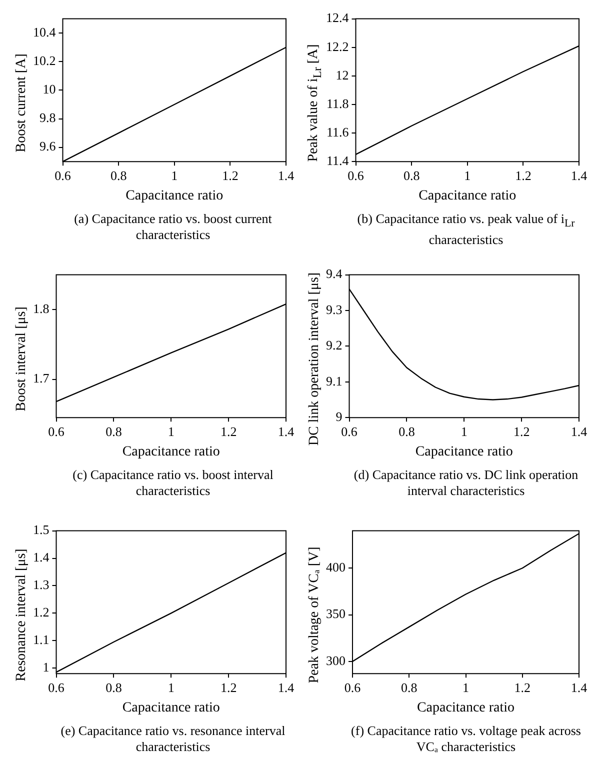  I want to click on y-tick-label: 9.4, so click(334, 274).